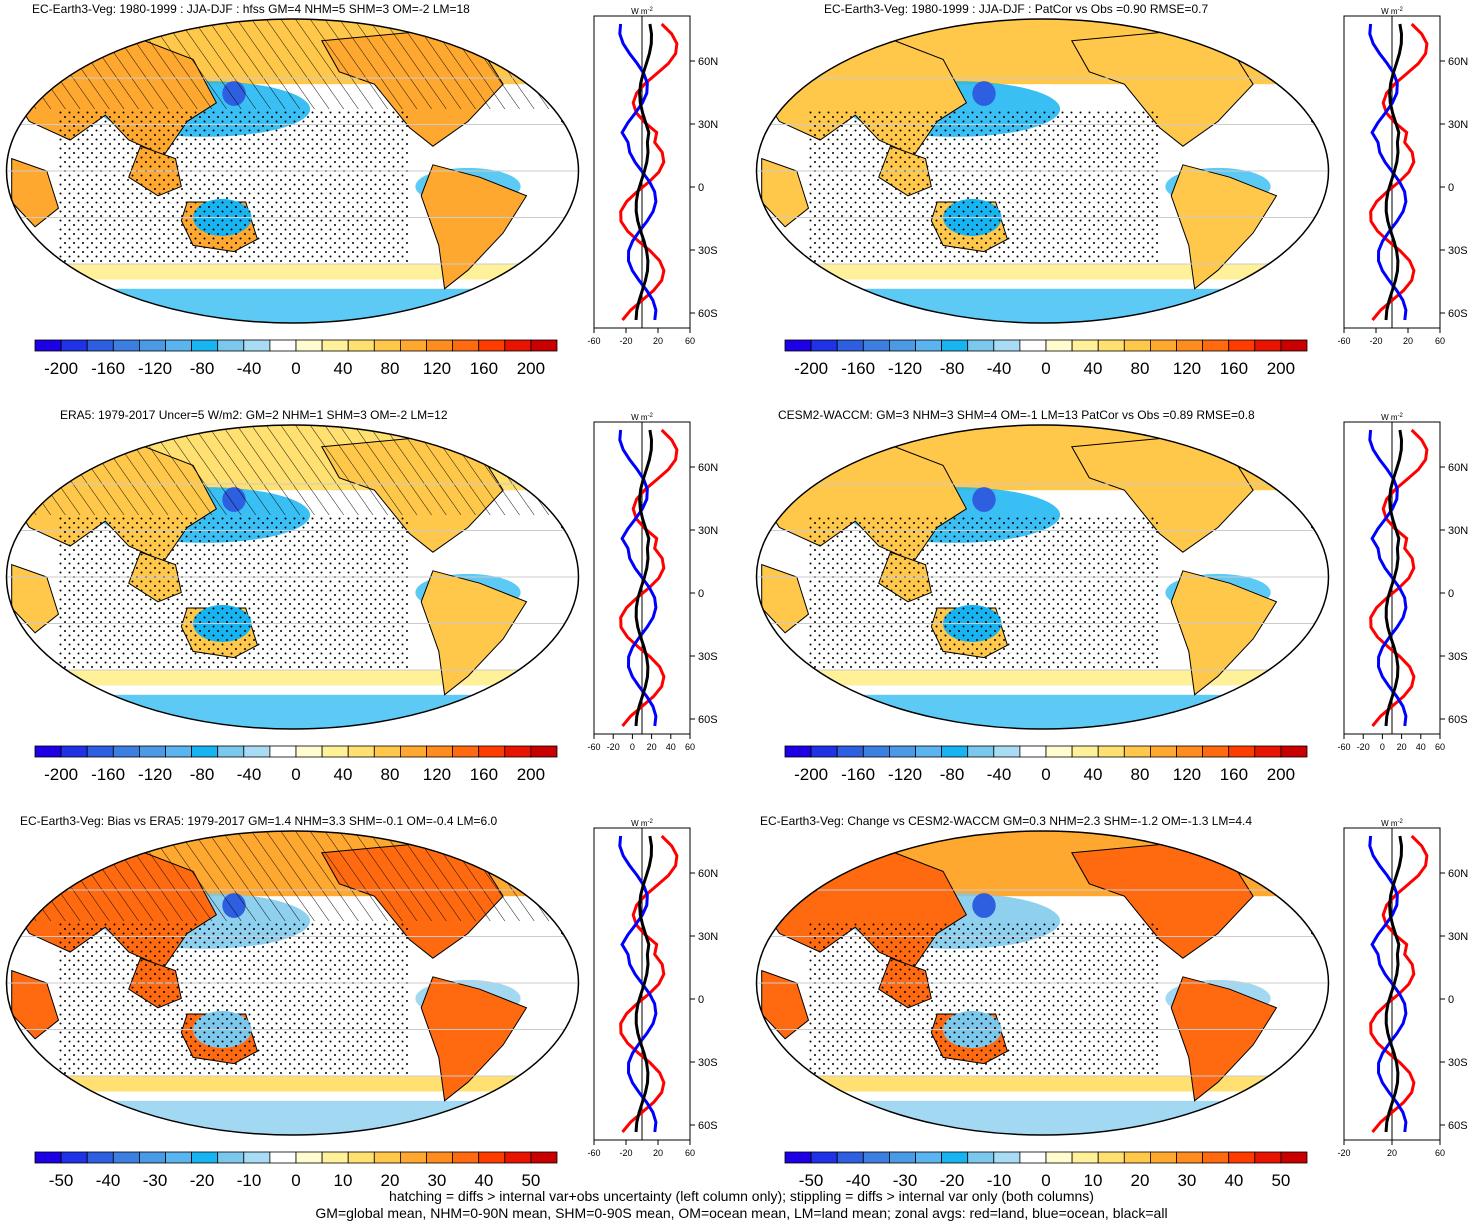 This screenshot has width=1483, height=1222. What do you see at coordinates (1402, 988) in the screenshot?
I see `zonal-mean-plot: W m-2 60N 30N 0 30S 60S -20 20 60` at bounding box center [1402, 988].